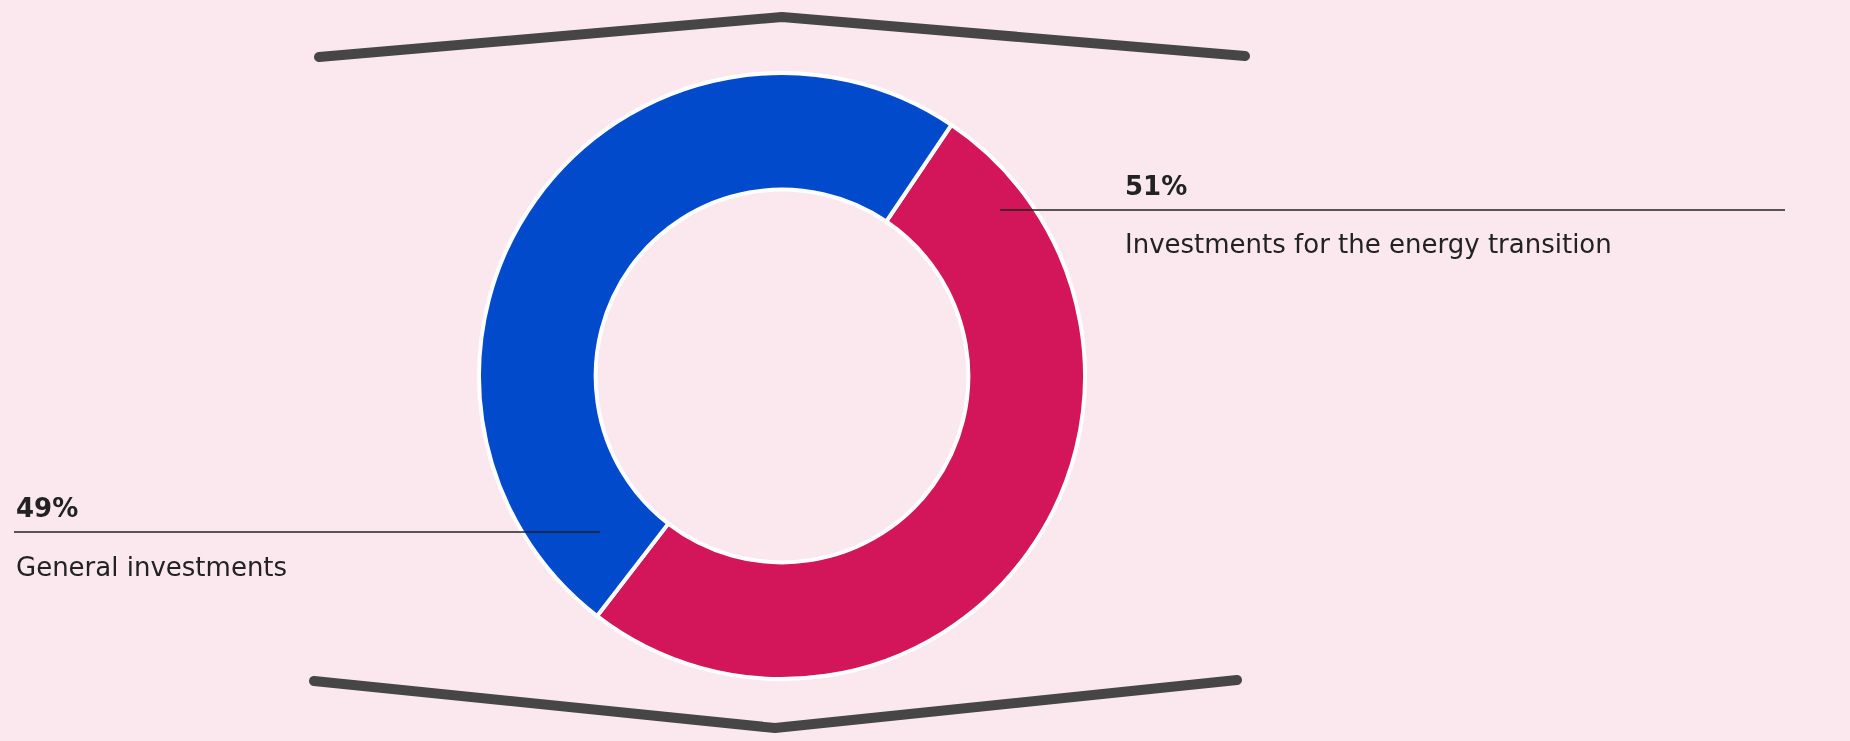  I want to click on data-label: 51%, so click(1156, 186).